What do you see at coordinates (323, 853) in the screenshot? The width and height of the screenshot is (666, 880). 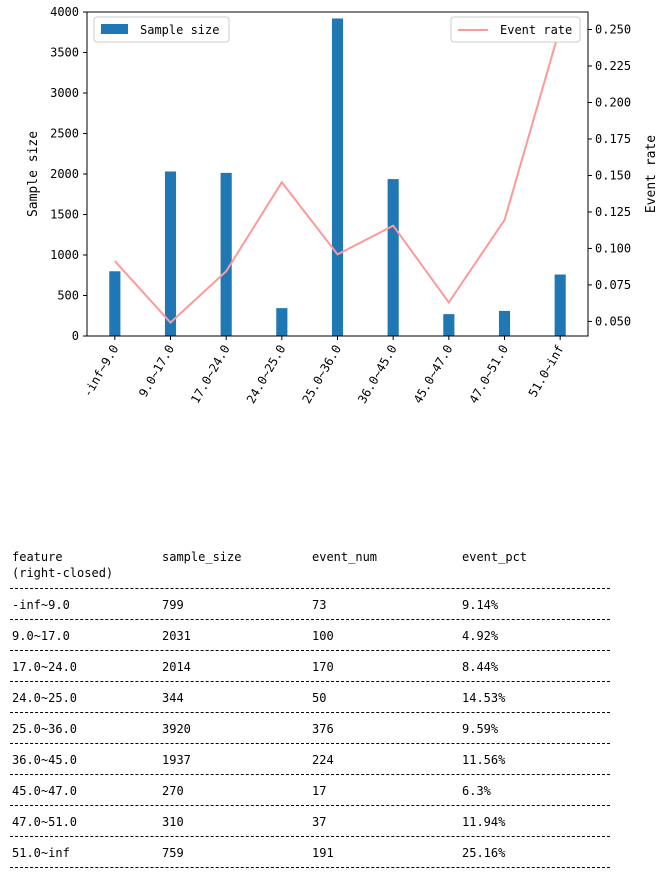 I see `cell-event-num: 191` at bounding box center [323, 853].